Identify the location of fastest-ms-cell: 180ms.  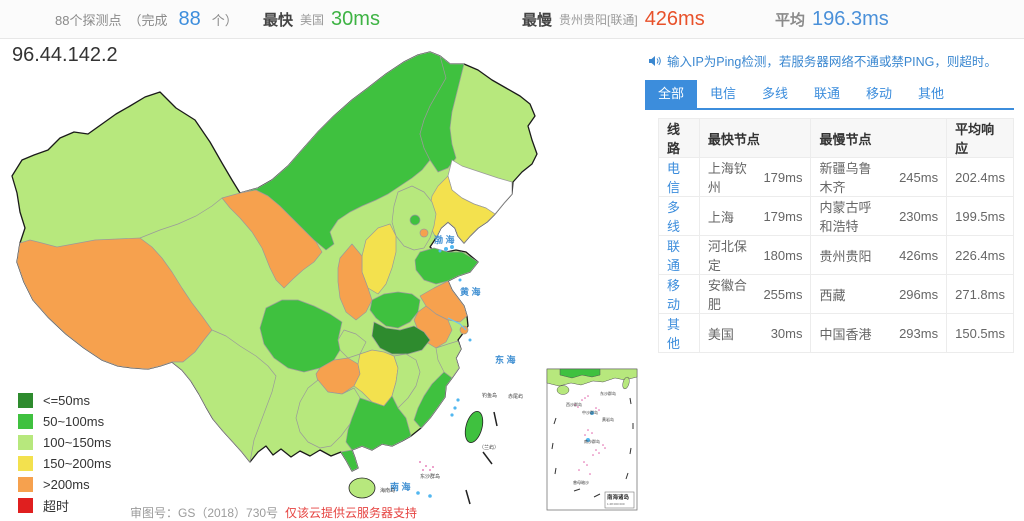
(783, 255).